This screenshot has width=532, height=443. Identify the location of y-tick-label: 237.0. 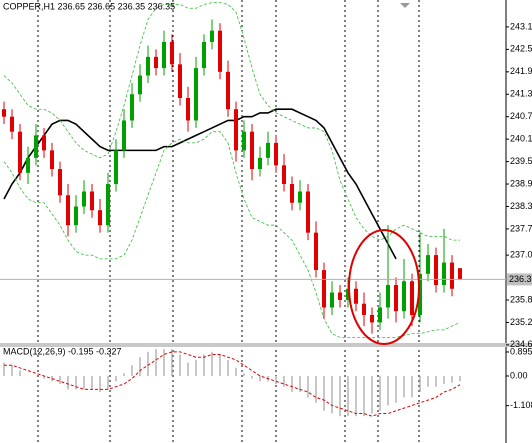
(521, 254).